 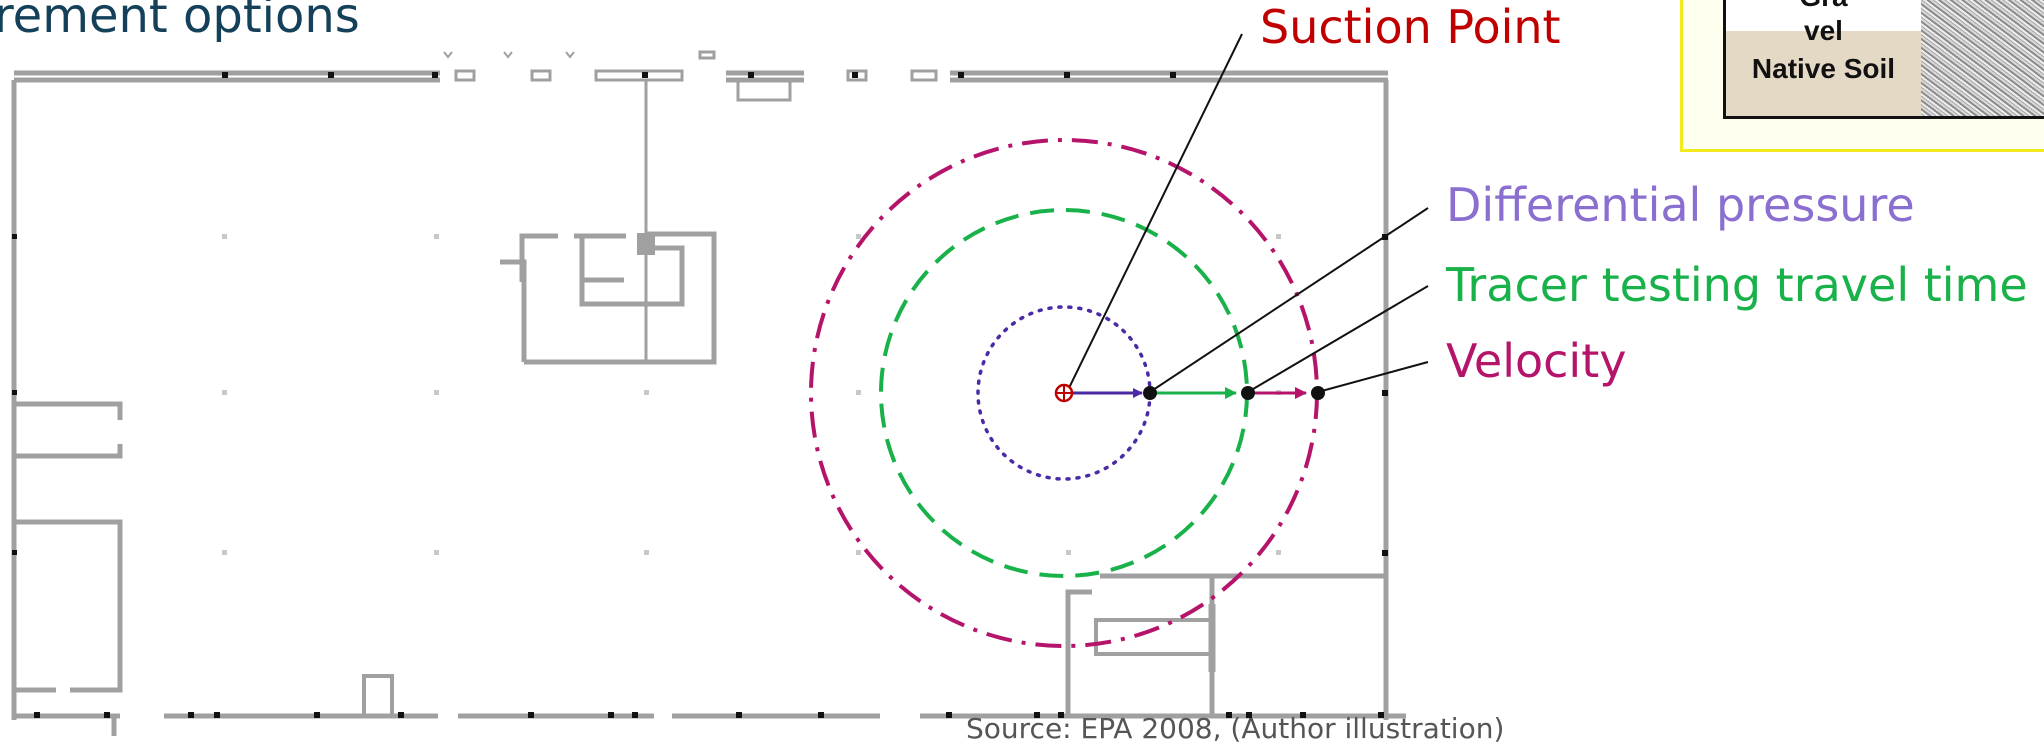 What do you see at coordinates (1150, 393) in the screenshot?
I see `differential-point-marker` at bounding box center [1150, 393].